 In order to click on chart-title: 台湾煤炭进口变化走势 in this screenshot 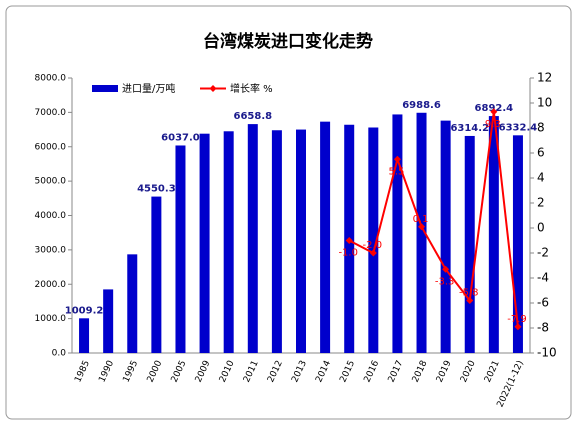, I will do `click(288, 41)`.